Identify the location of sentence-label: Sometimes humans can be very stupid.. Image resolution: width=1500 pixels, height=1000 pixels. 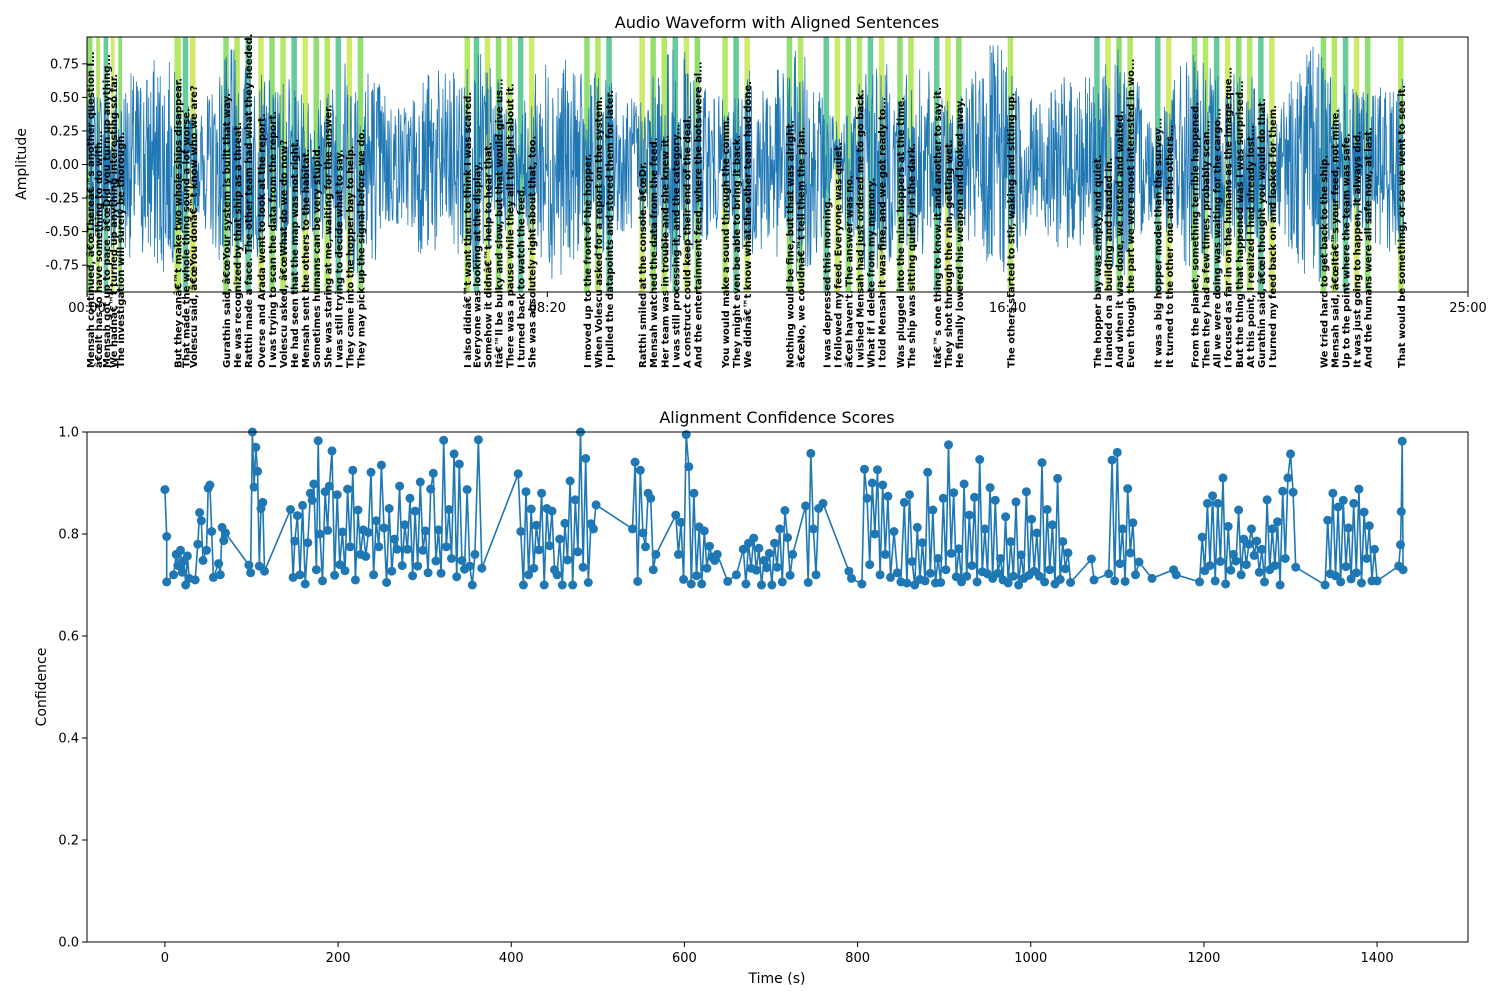
(317, 257).